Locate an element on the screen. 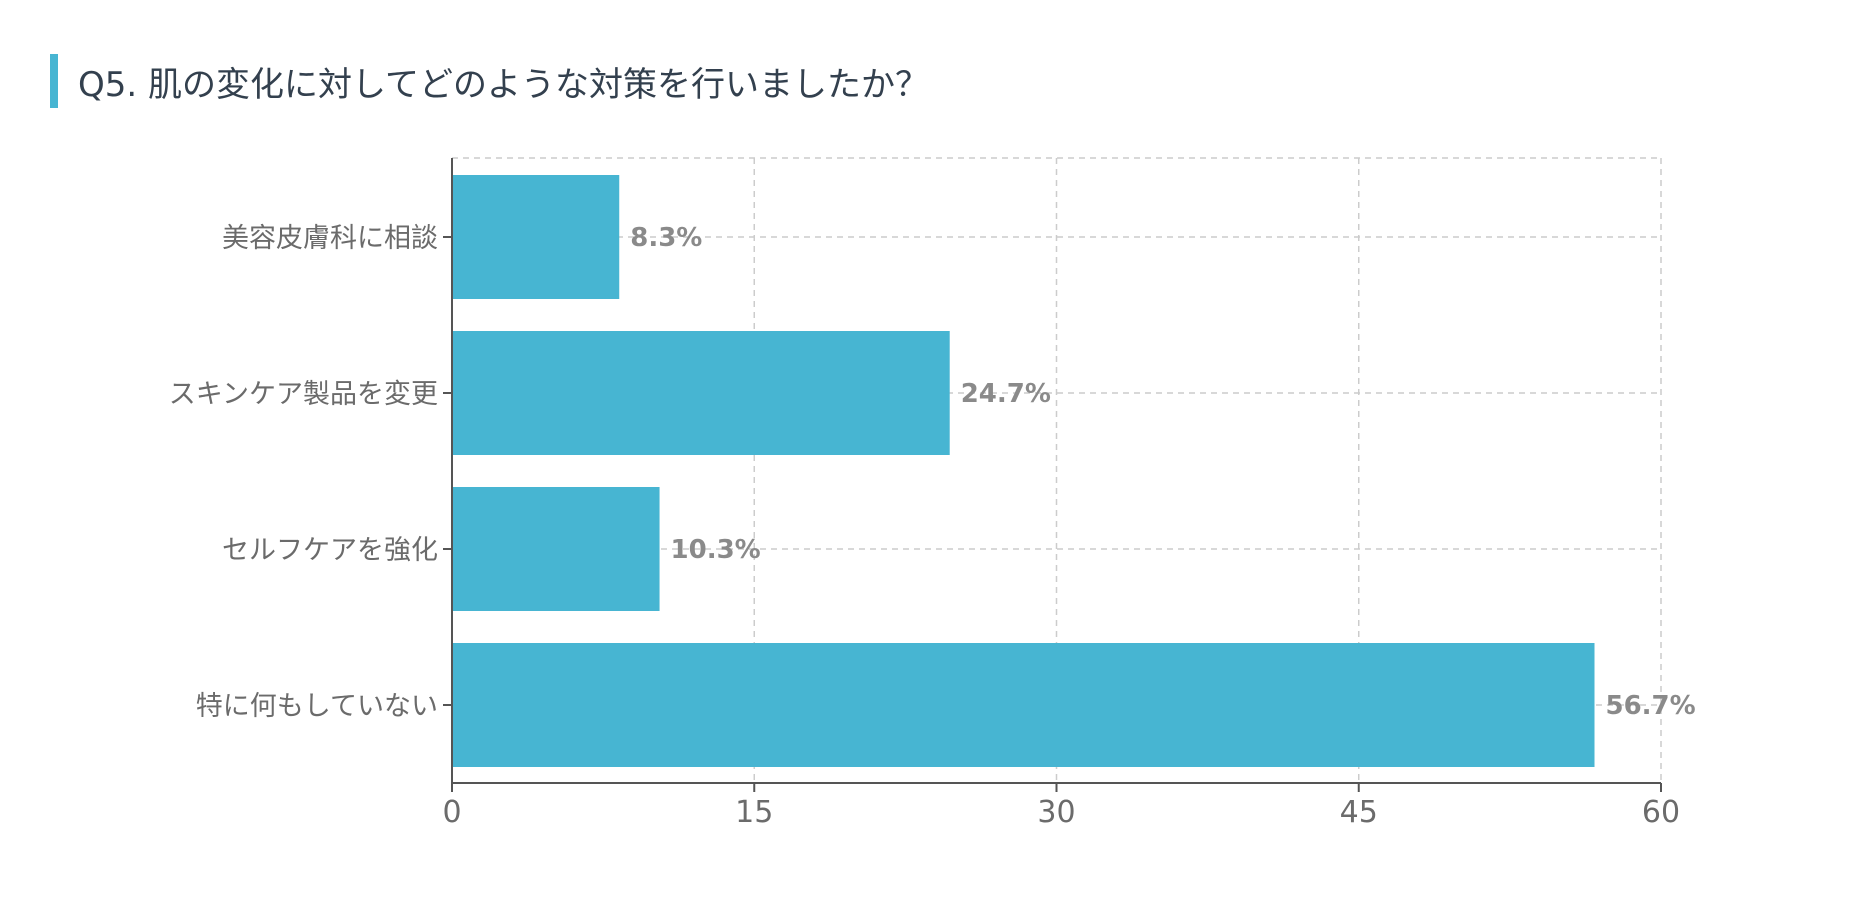 This screenshot has height=900, width=1856. chart-title-block: Q5. 肌の変化に対してどのような対策を行いましたか？ is located at coordinates (489, 81).